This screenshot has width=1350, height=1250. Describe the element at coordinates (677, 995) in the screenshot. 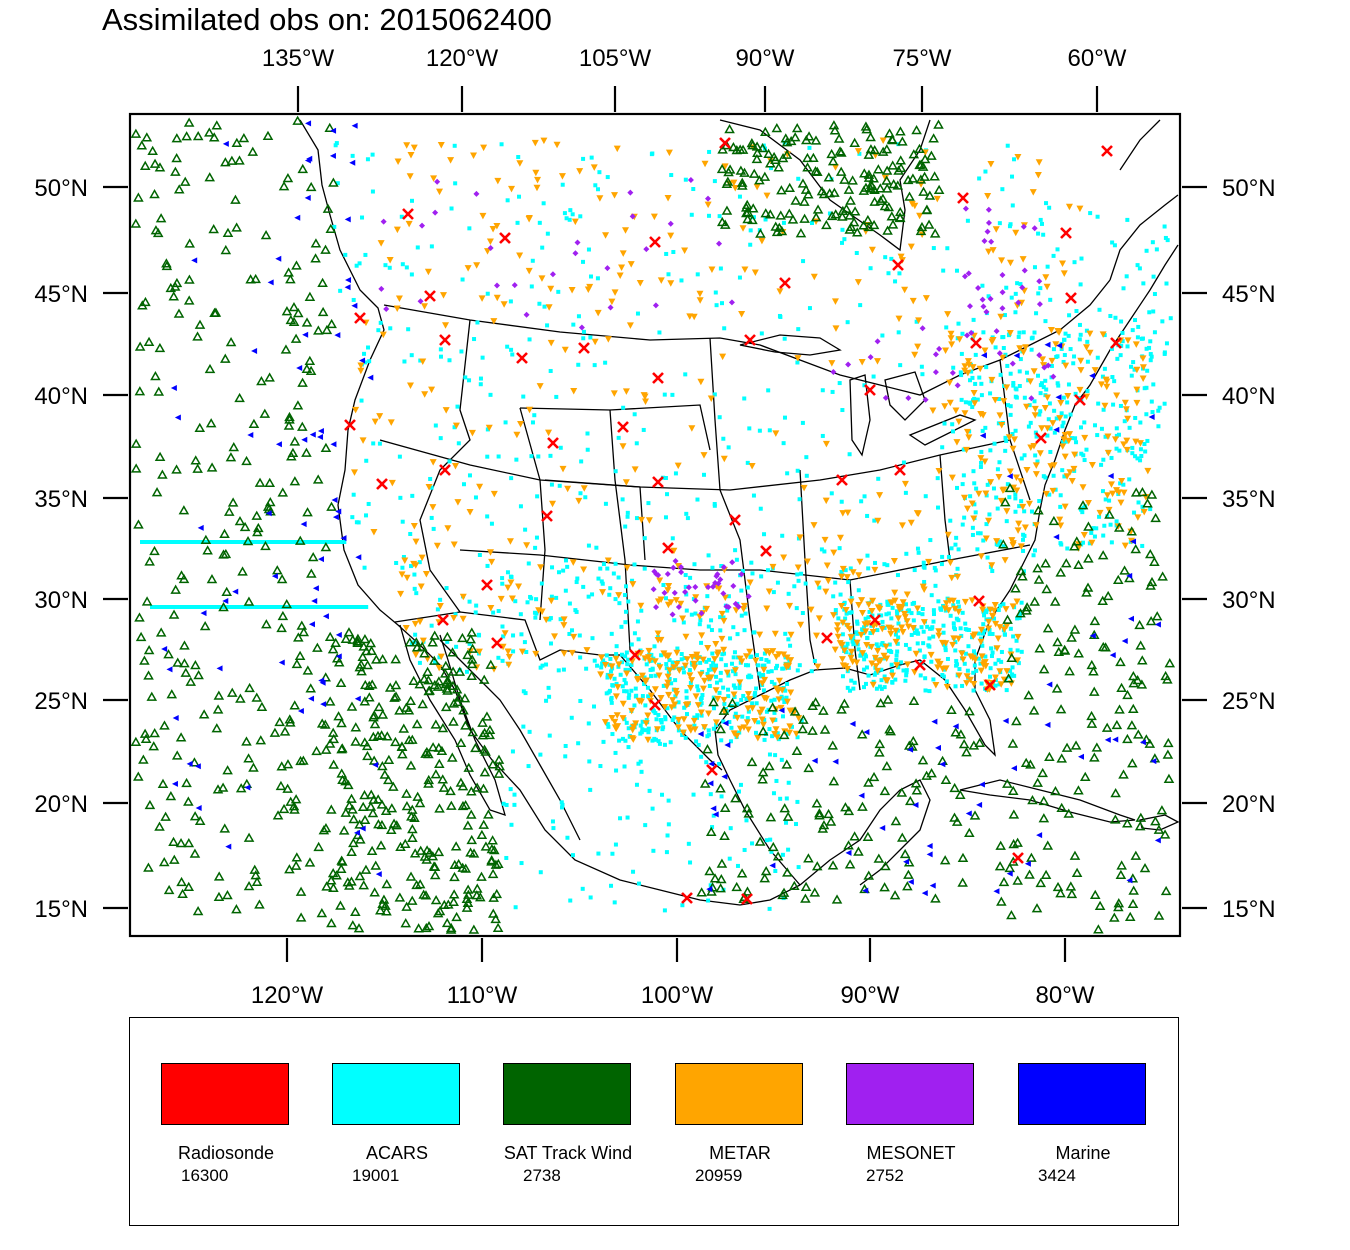

I see `bottom-lon-label: 100°W` at that location.